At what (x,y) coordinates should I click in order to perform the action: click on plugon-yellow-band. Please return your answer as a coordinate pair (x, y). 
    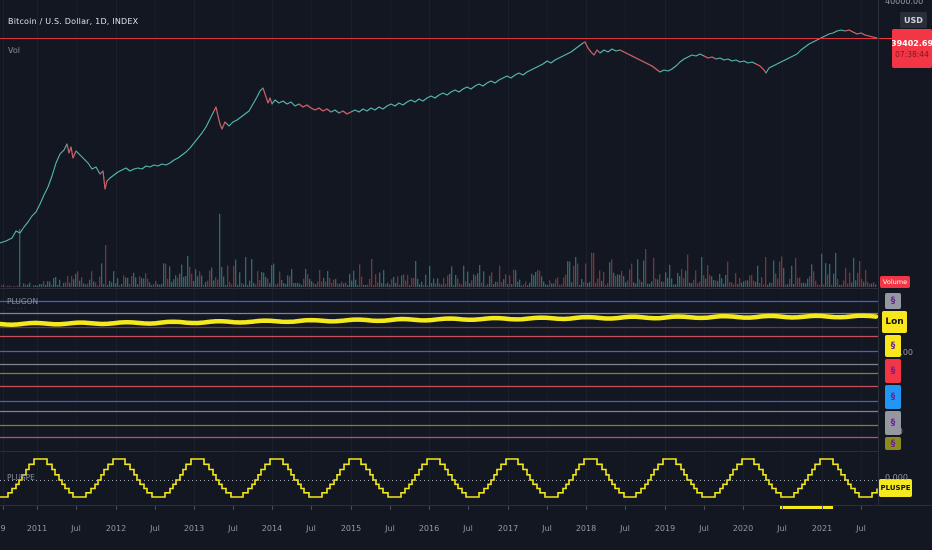
    Looking at the image, I should click on (439, 320).